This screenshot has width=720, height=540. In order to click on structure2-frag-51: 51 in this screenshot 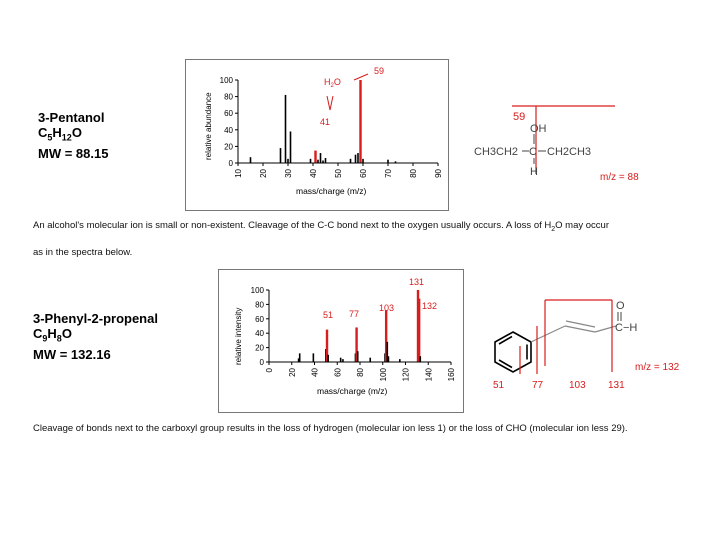, I will do `click(499, 385)`.